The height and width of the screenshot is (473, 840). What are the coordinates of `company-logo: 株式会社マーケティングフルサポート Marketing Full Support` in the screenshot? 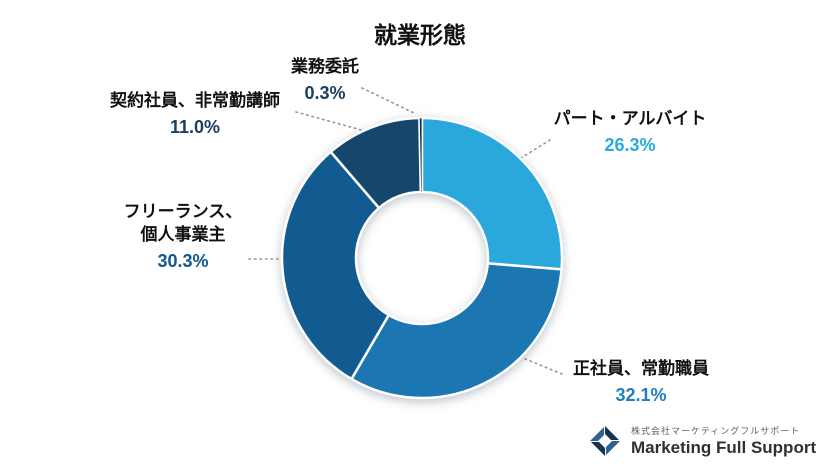 It's located at (702, 441).